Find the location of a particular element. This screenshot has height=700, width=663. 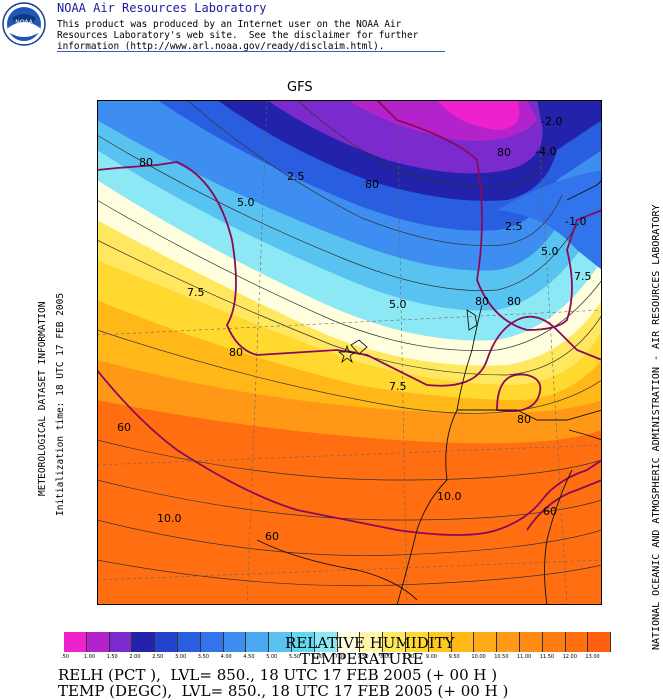

scale-tick-label: 8.00 is located at coordinates (386, 657).